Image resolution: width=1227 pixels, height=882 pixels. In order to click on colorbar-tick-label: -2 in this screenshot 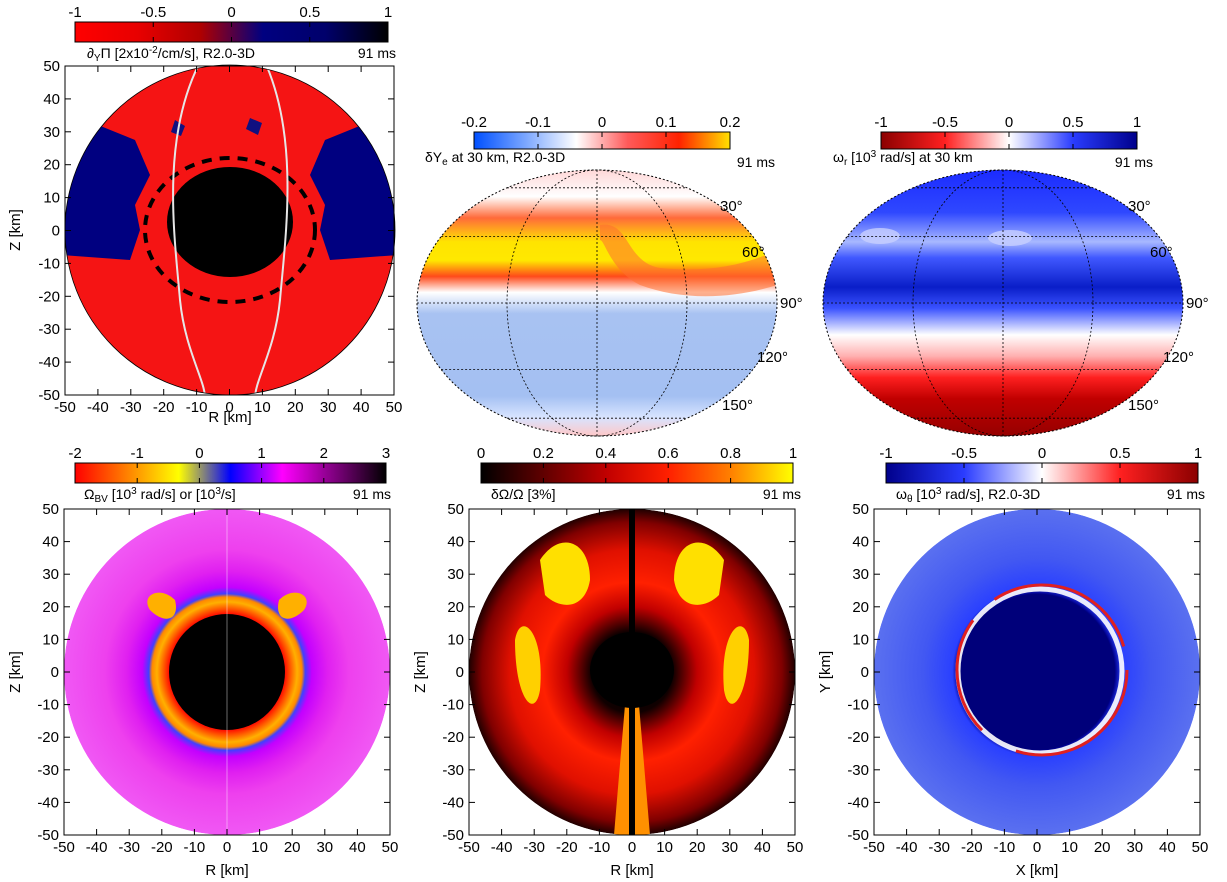, I will do `click(74, 453)`.